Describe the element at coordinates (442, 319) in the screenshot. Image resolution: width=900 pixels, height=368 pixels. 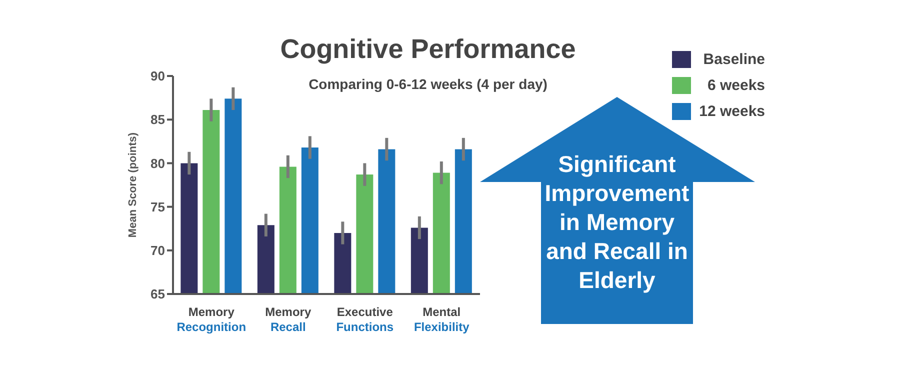
I see `x-tick-label: Mental Flexibility` at that location.